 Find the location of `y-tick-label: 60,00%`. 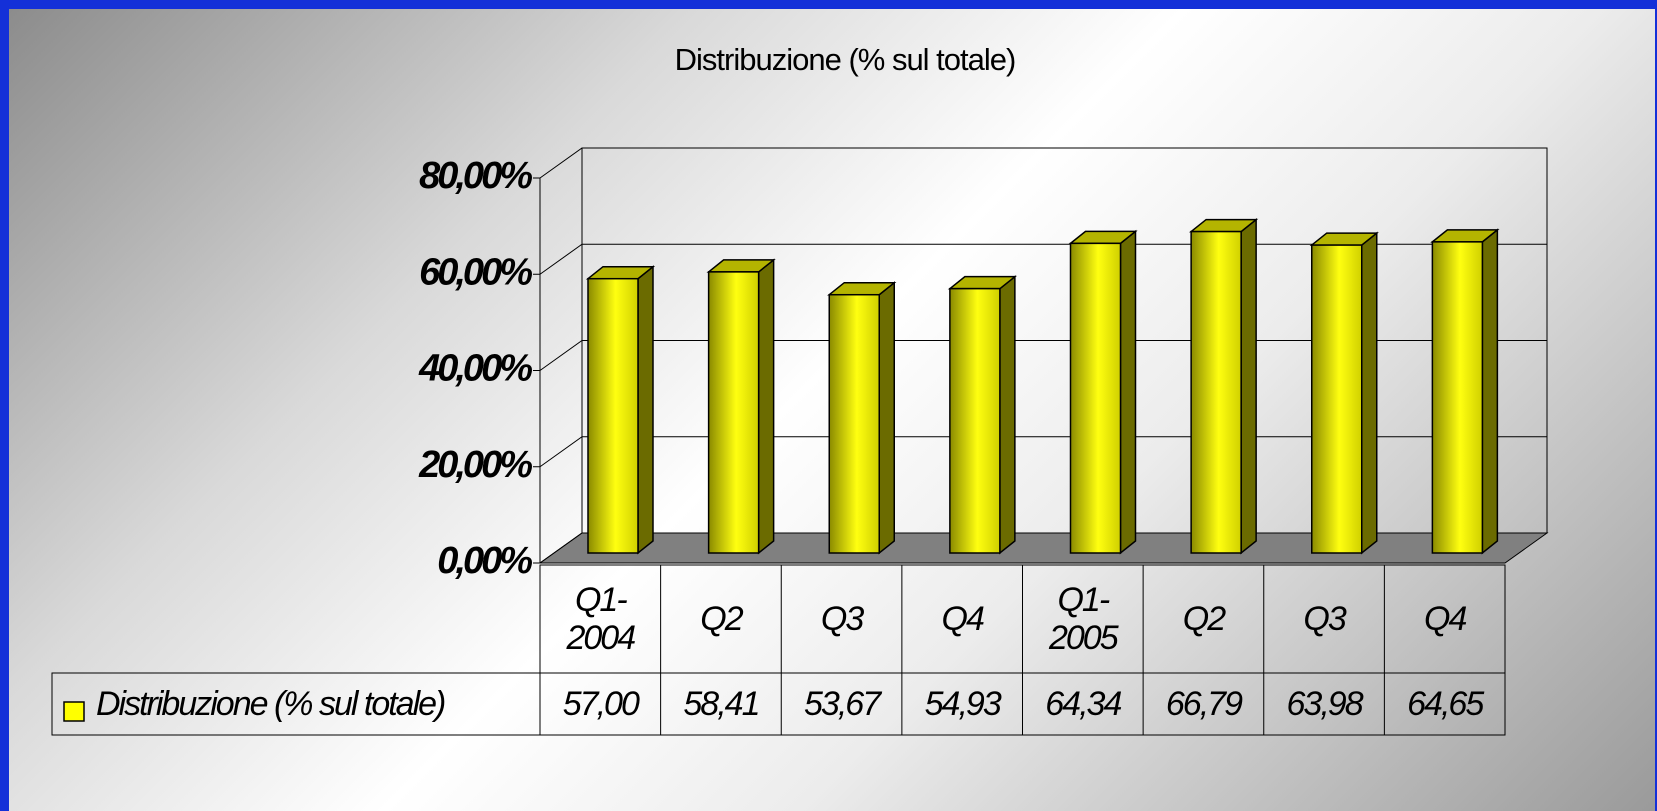

y-tick-label: 60,00% is located at coordinates (475, 272).